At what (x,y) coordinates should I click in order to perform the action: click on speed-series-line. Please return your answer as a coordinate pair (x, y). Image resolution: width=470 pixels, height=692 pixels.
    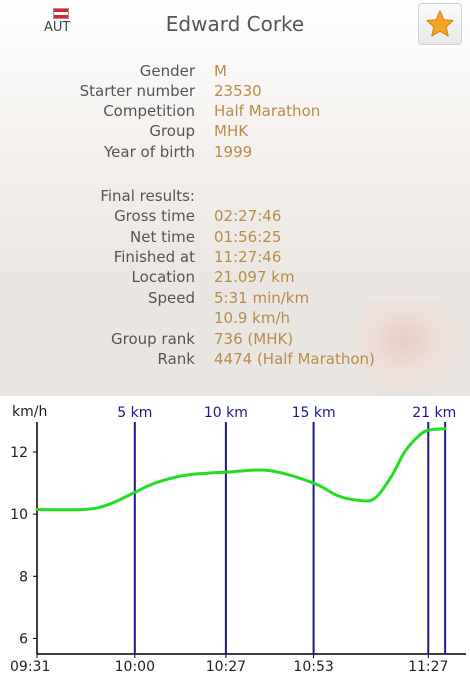
    Looking at the image, I should click on (241, 469).